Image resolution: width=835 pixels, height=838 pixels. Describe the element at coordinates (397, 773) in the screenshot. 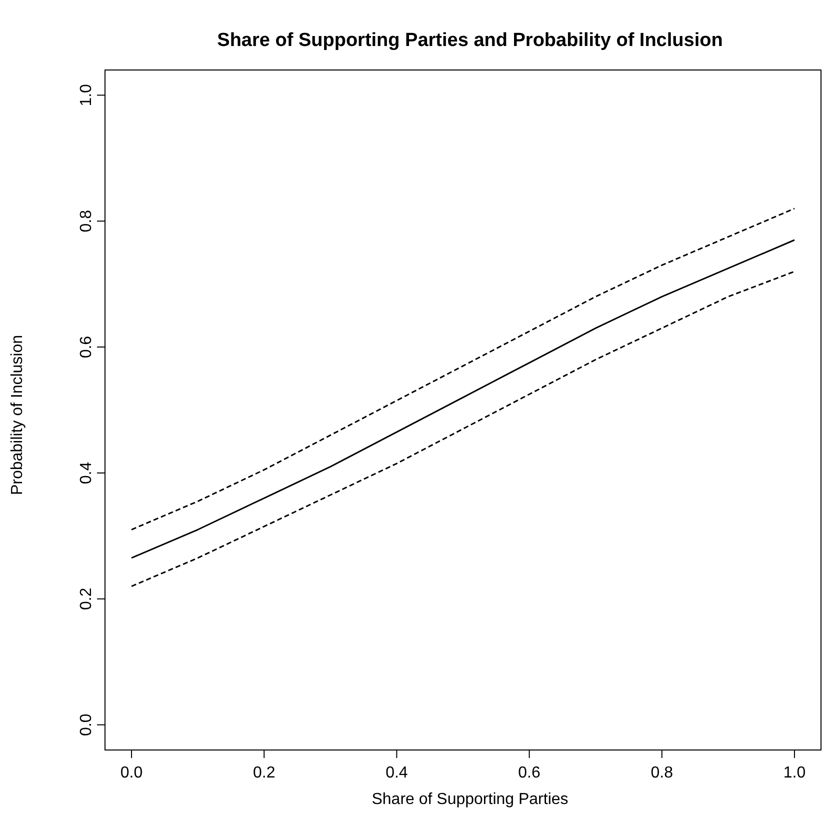

I see `x-tick-label: 0.4` at that location.